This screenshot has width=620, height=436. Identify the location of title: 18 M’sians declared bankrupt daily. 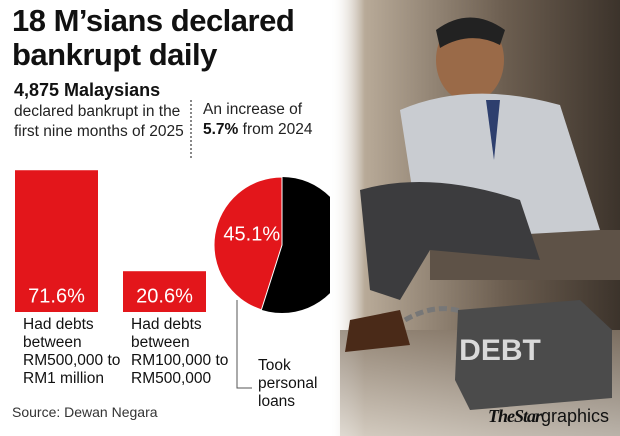
(153, 37).